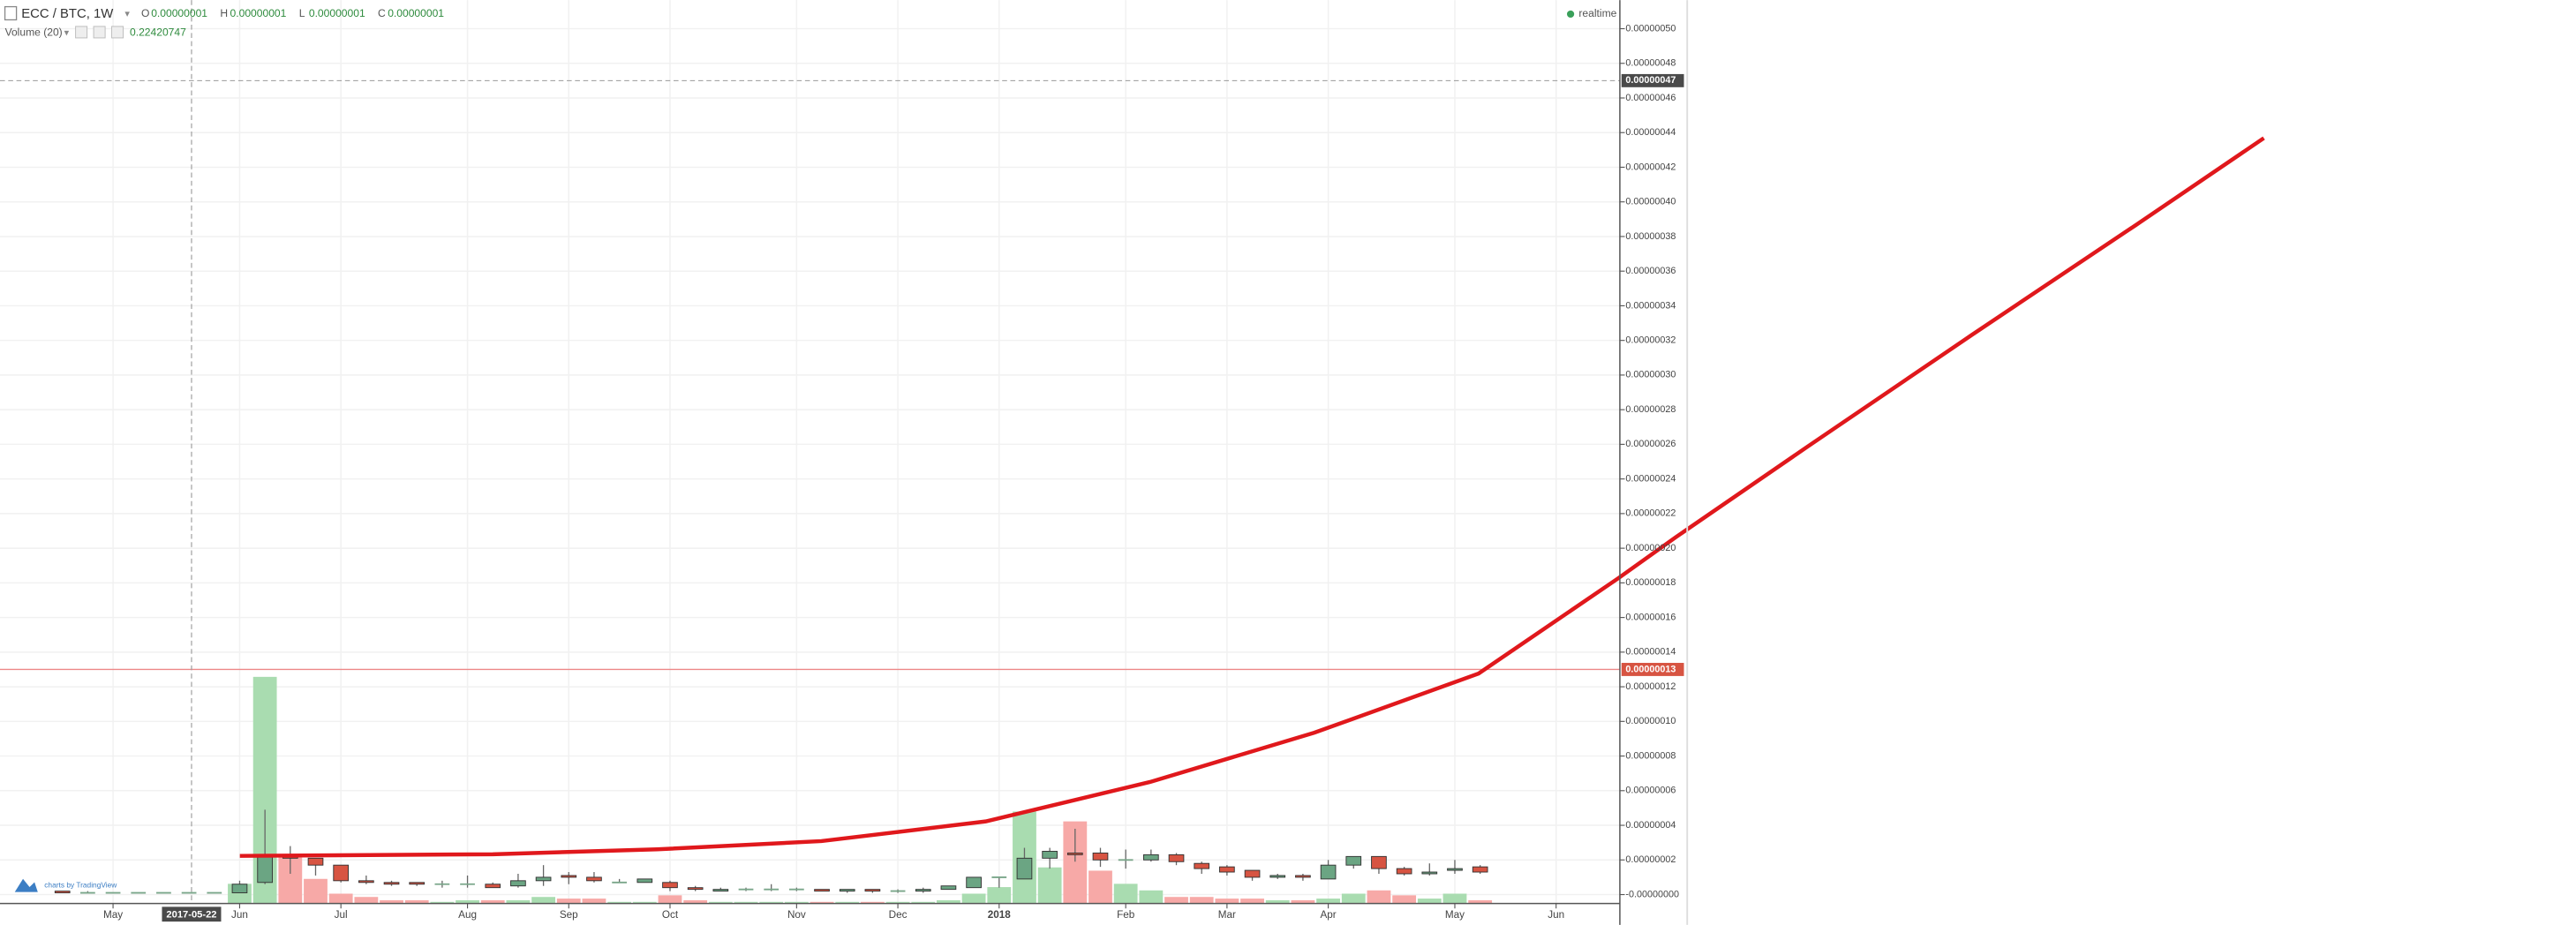  What do you see at coordinates (1651, 548) in the screenshot?
I see `y-tick-label: 0.00000020` at bounding box center [1651, 548].